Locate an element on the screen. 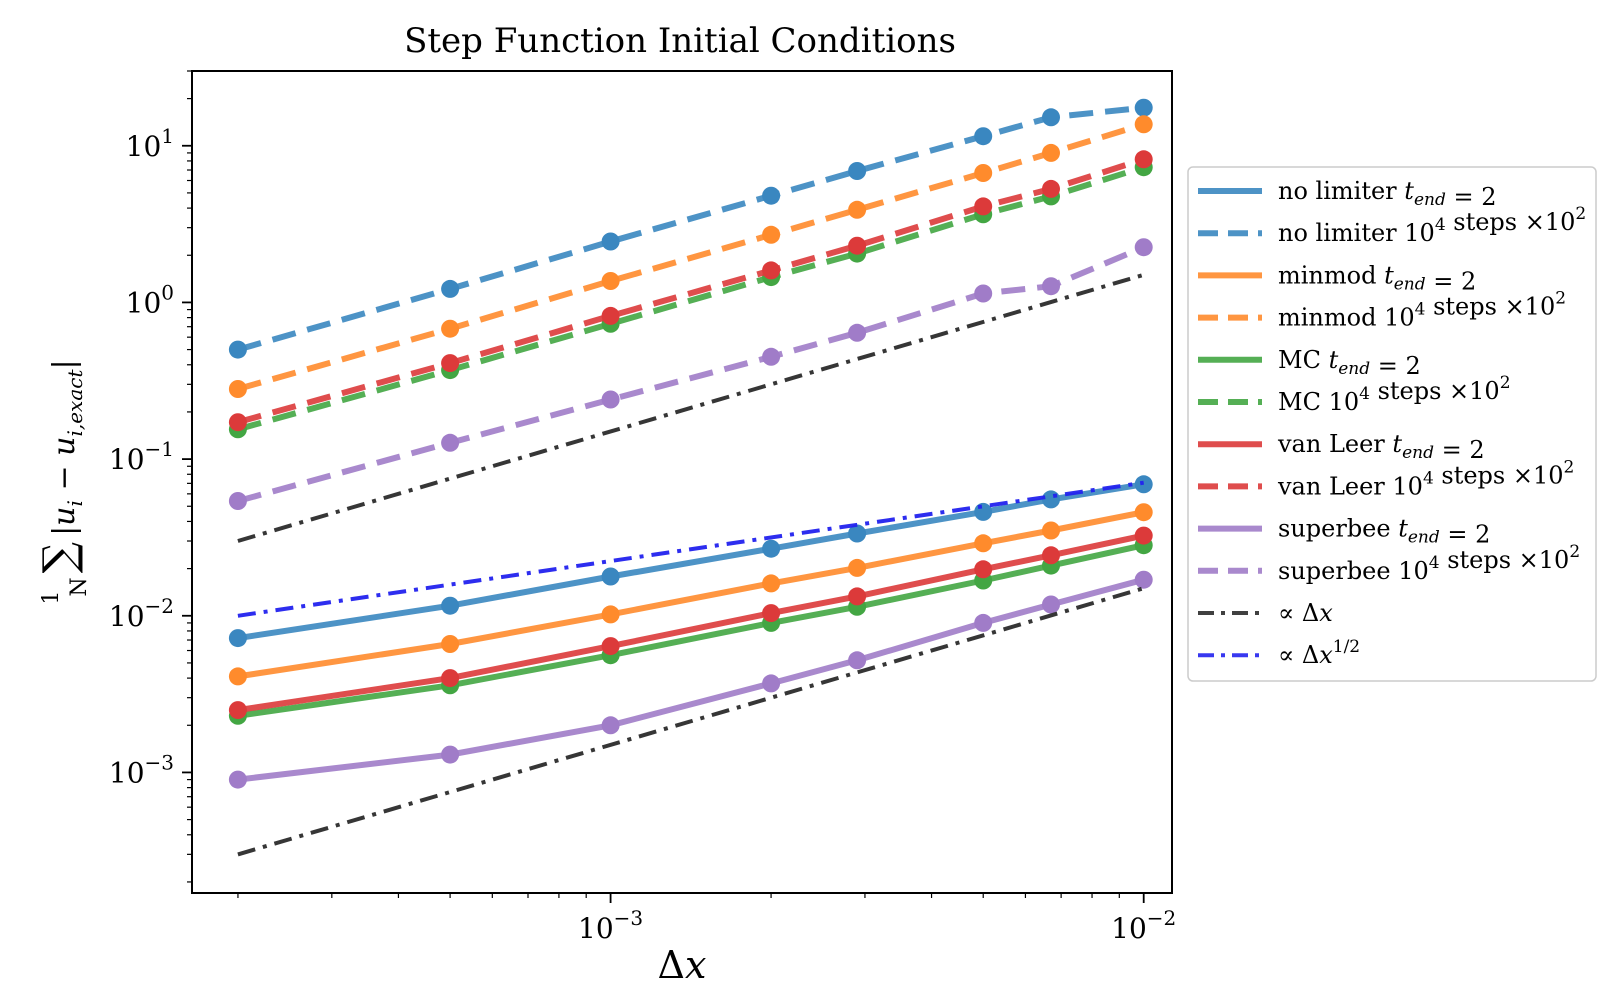  x-tick-label: 10⁻³ is located at coordinates (610, 925).